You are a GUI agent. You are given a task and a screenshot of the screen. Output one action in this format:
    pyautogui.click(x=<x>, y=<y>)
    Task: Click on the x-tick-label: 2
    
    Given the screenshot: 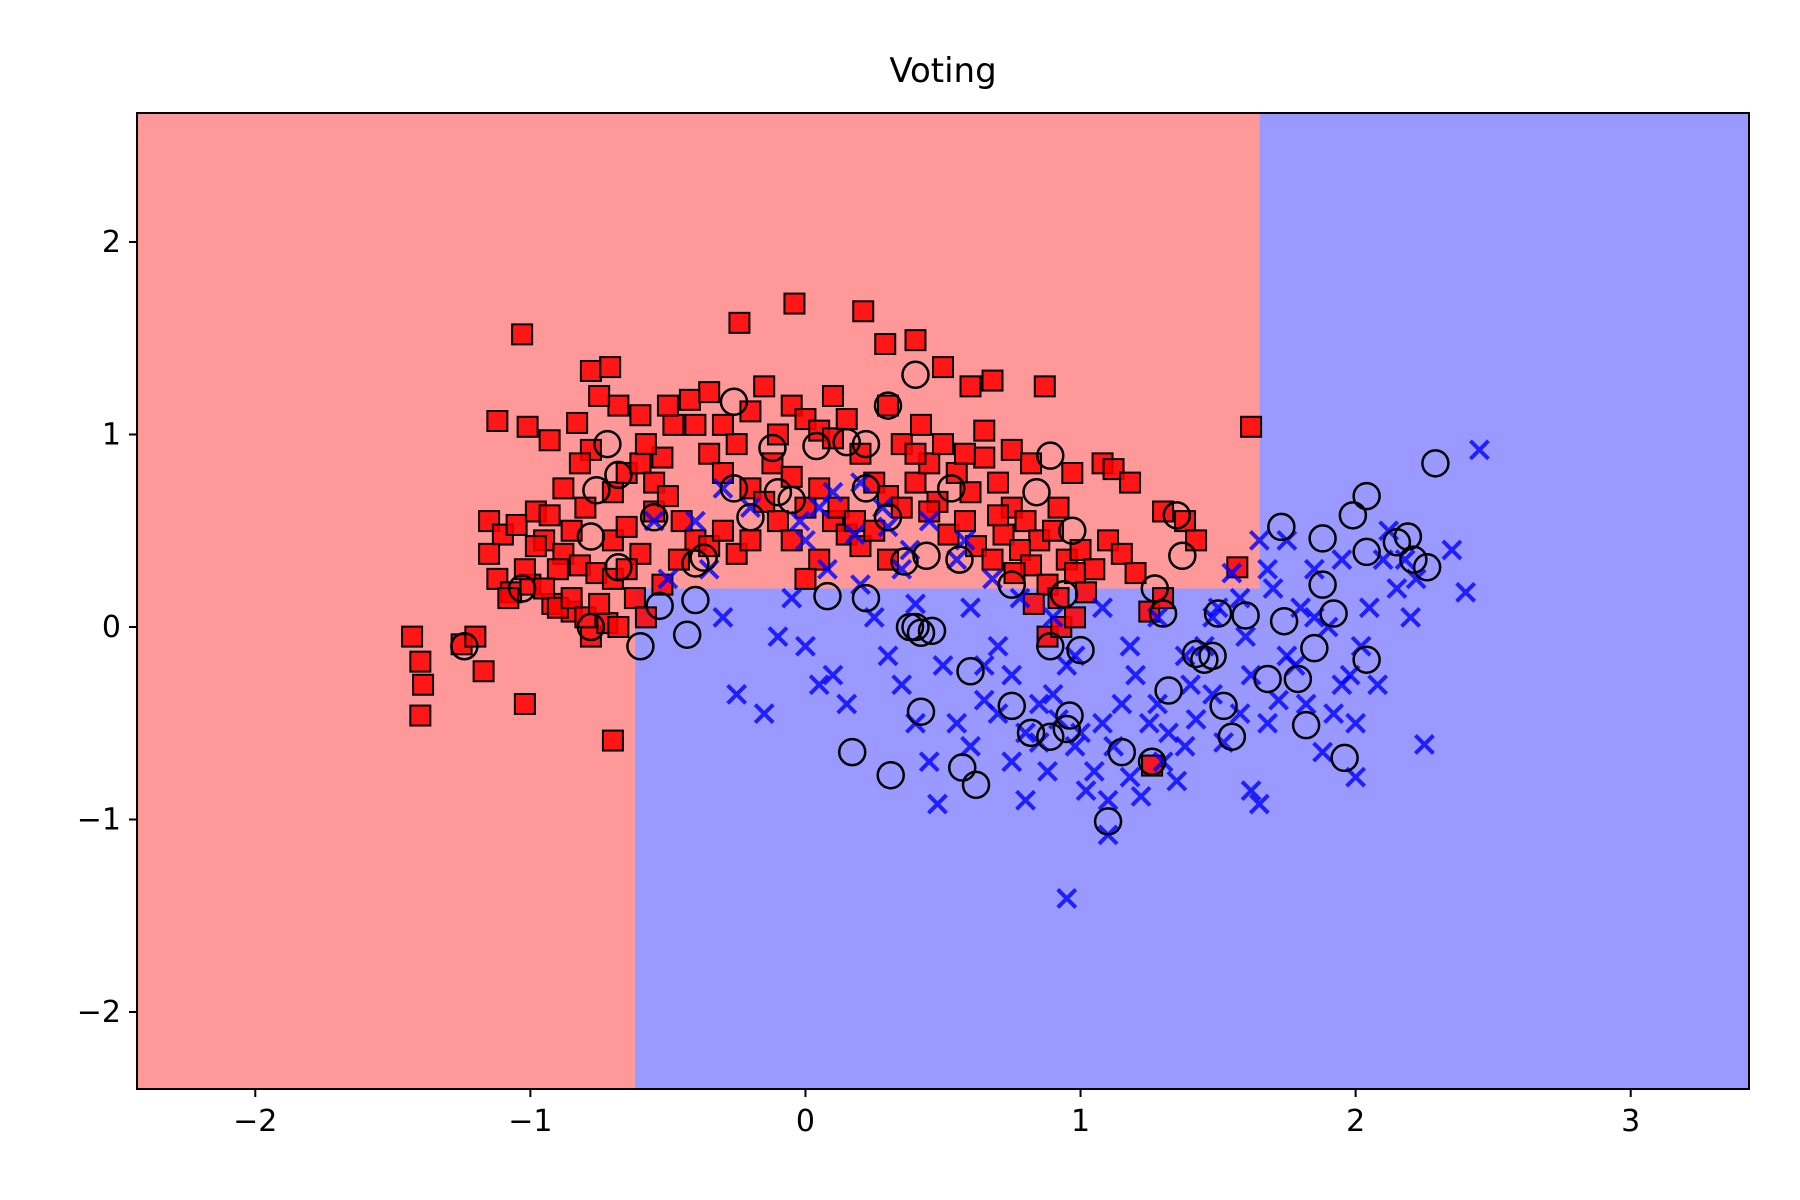 What is the action you would take?
    pyautogui.click(x=1355, y=1121)
    